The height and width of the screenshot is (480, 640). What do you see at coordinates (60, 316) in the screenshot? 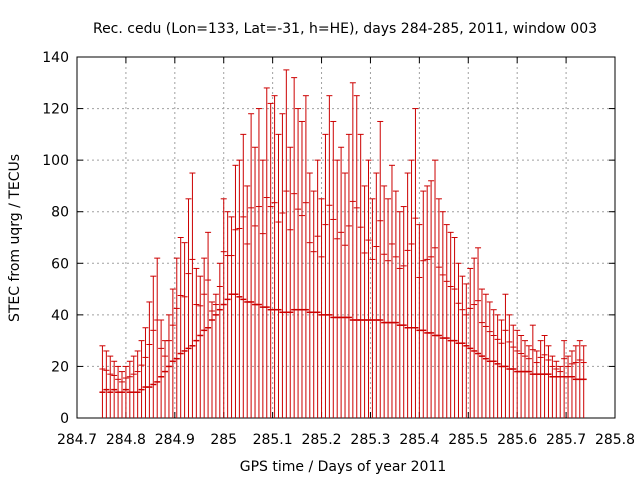
I see `y-tick-label: 40` at bounding box center [60, 316].